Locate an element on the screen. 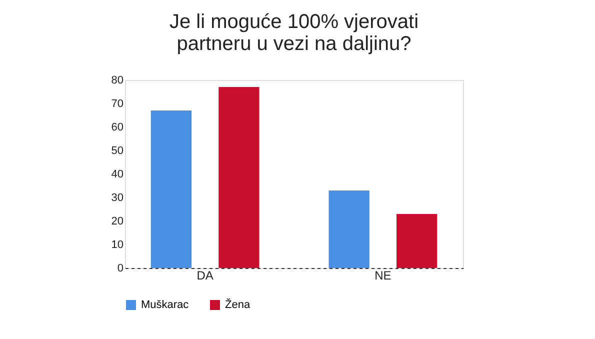  y-tick-label: 50 is located at coordinates (117, 151).